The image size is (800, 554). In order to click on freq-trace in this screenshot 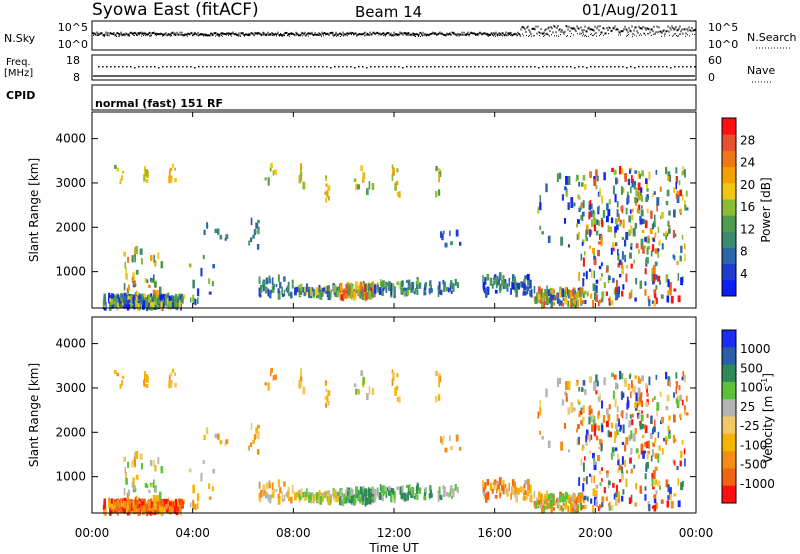, I will do `click(394, 71)`.